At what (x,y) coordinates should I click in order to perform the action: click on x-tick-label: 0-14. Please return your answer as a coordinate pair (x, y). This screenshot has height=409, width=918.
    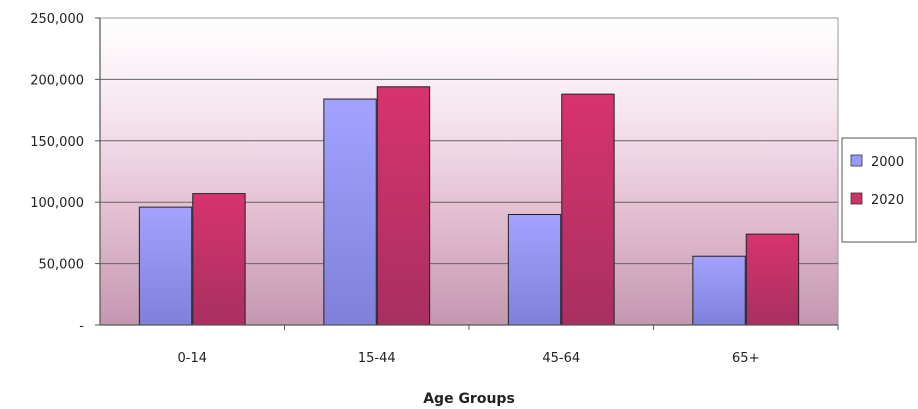
    Looking at the image, I should click on (192, 358).